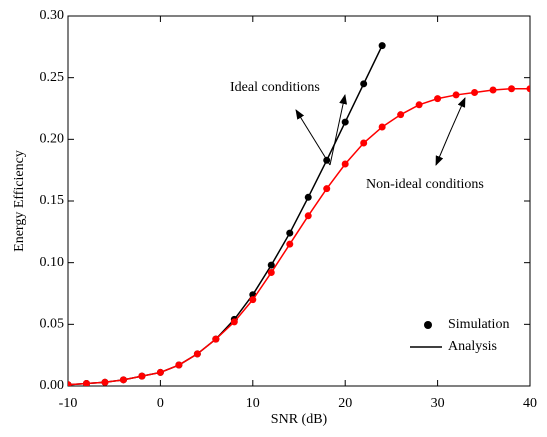 Image resolution: width=547 pixels, height=437 pixels. Describe the element at coordinates (530, 403) in the screenshot. I see `x-tick-label: 40` at that location.